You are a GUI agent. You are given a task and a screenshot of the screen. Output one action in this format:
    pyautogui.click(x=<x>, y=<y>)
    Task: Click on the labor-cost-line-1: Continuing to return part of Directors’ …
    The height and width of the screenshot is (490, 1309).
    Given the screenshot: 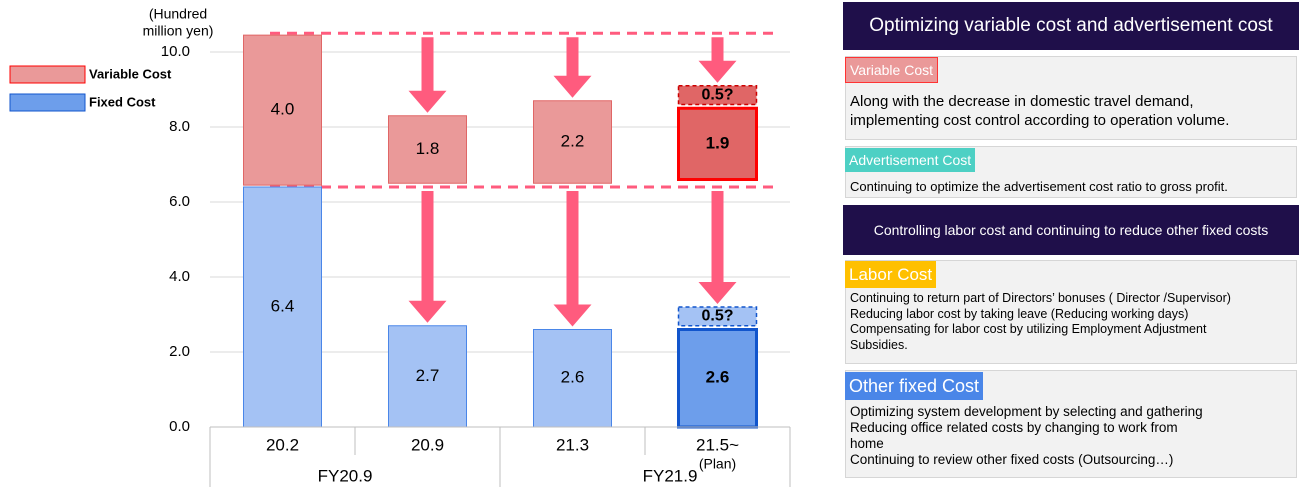 What is the action you would take?
    pyautogui.click(x=1040, y=298)
    